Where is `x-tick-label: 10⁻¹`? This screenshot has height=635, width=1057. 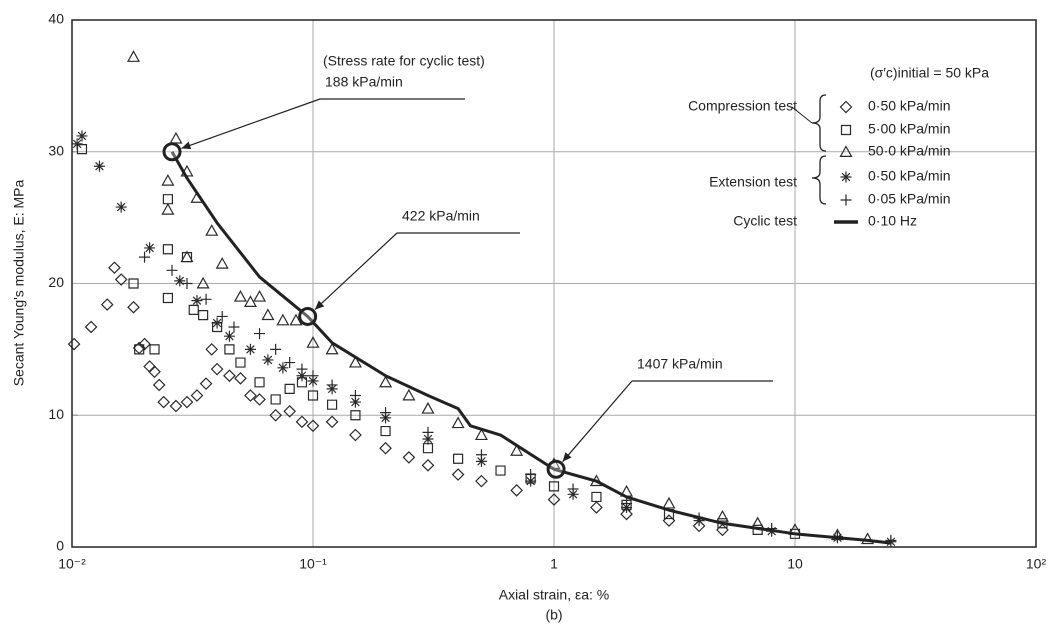 x-tick-label: 10⁻¹ is located at coordinates (313, 564).